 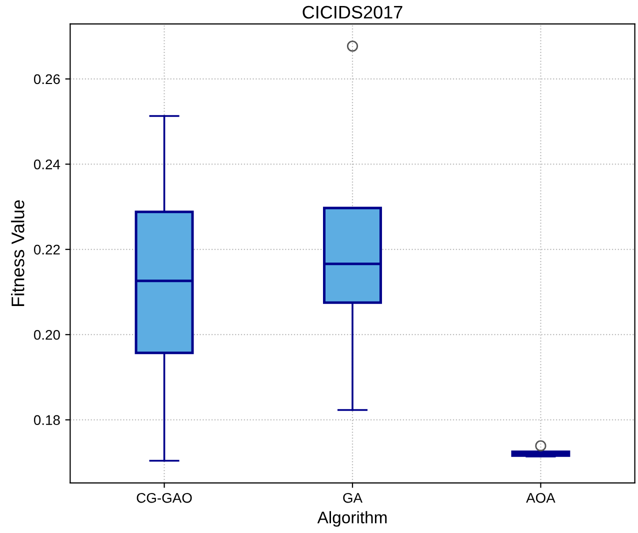 What do you see at coordinates (17, 253) in the screenshot?
I see `y-axis-title: Fitness Value` at bounding box center [17, 253].